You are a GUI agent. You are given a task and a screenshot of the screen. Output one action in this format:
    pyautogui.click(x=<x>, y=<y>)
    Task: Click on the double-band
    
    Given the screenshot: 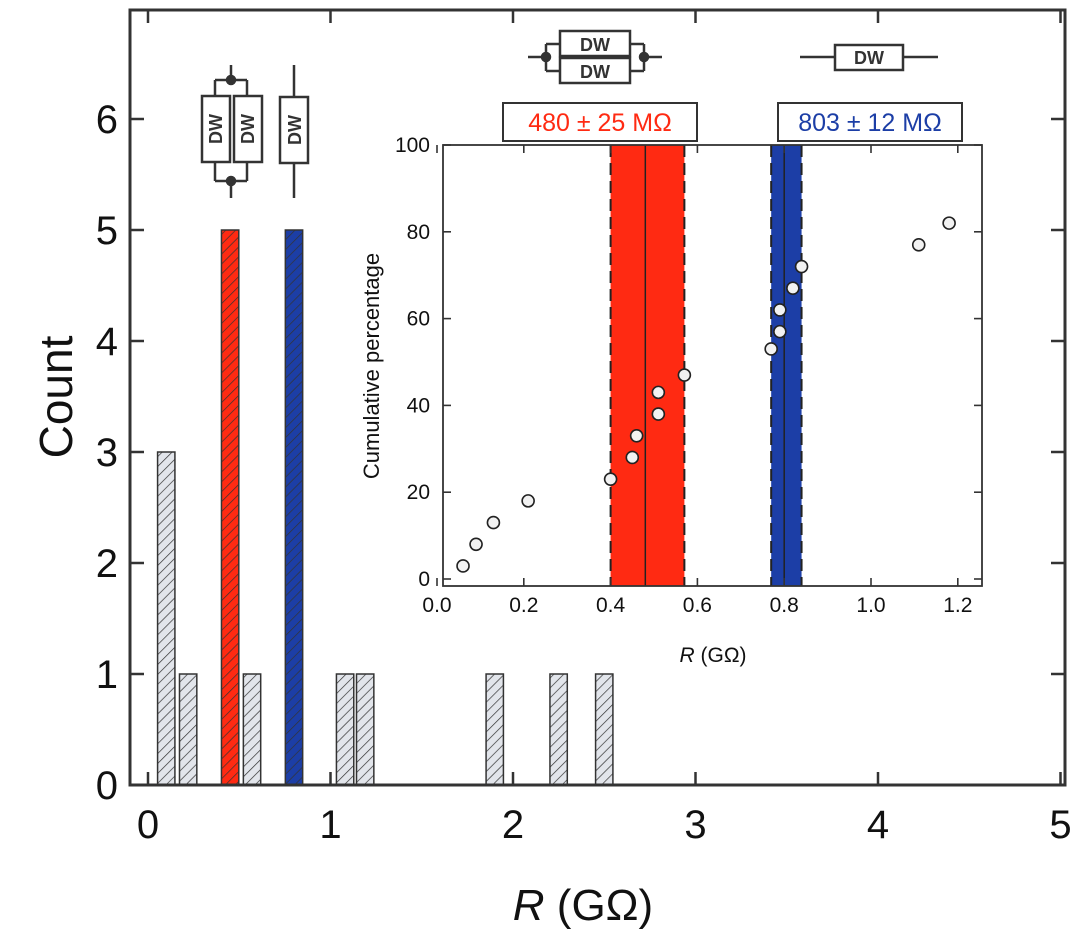 What is the action you would take?
    pyautogui.click(x=647, y=365)
    